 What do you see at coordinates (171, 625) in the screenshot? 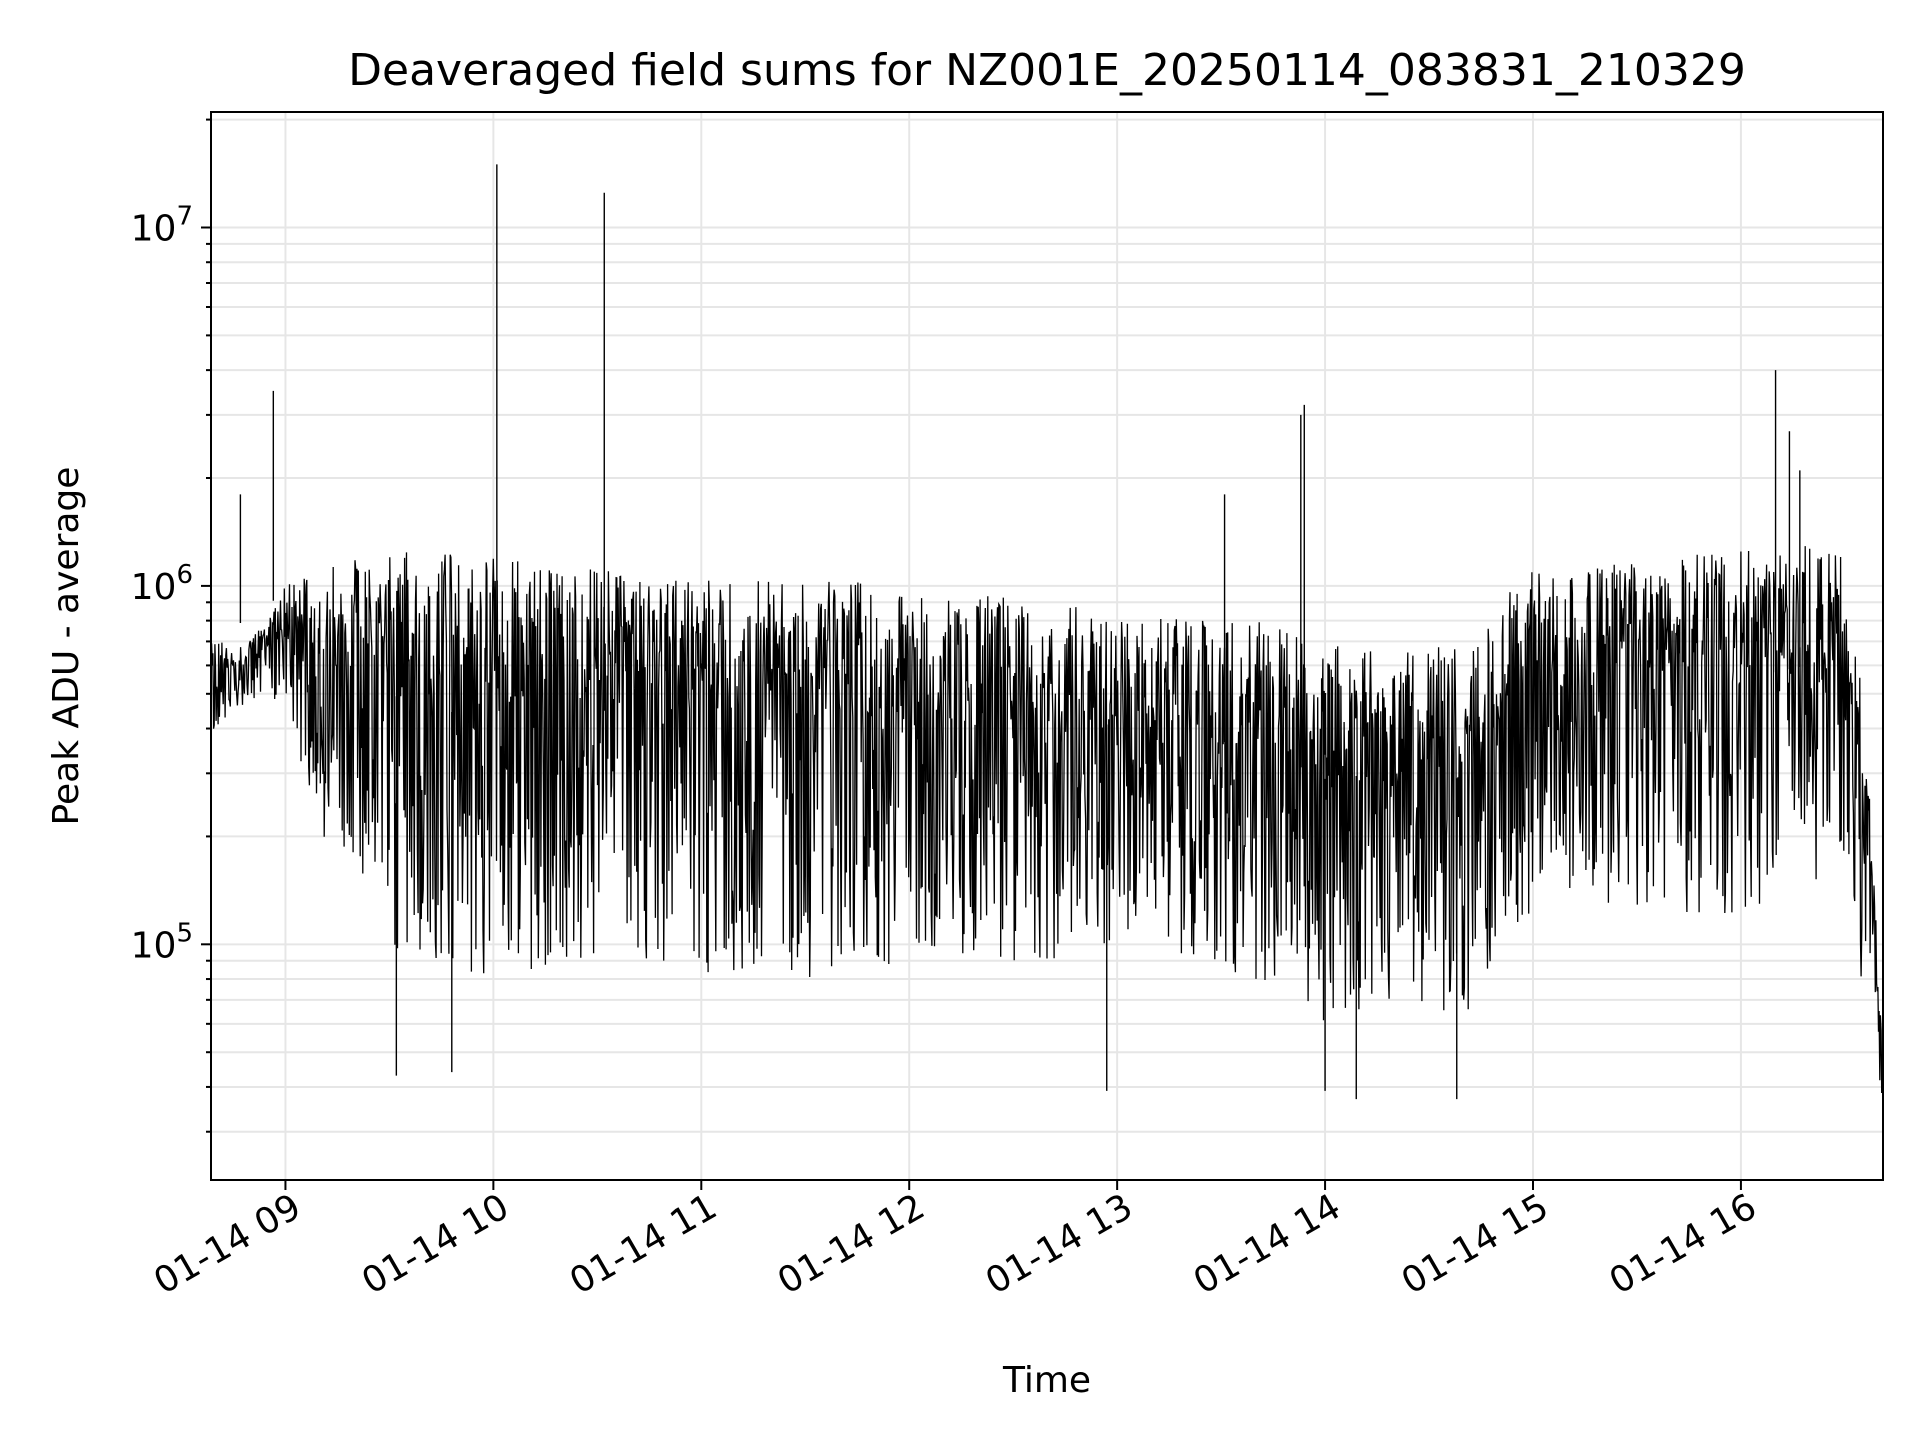
I see `y-axis: 10⁵ 10⁶ 10⁷` at bounding box center [171, 625].